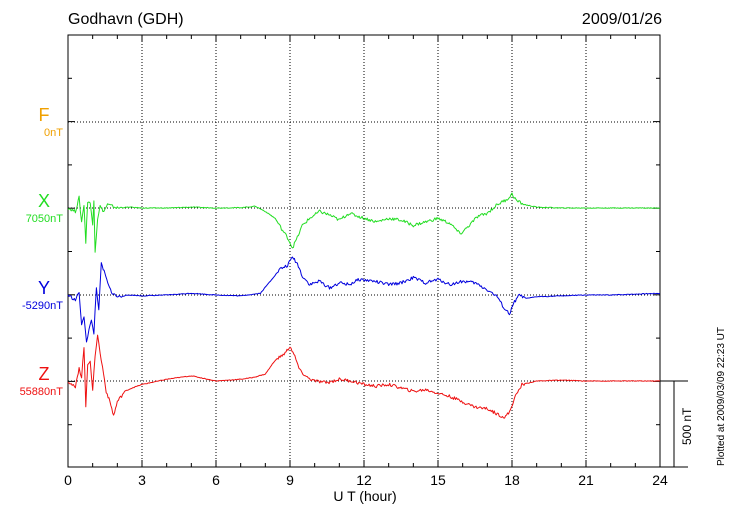 The height and width of the screenshot is (520, 730). What do you see at coordinates (364, 299) in the screenshot?
I see `series-line-y` at bounding box center [364, 299].